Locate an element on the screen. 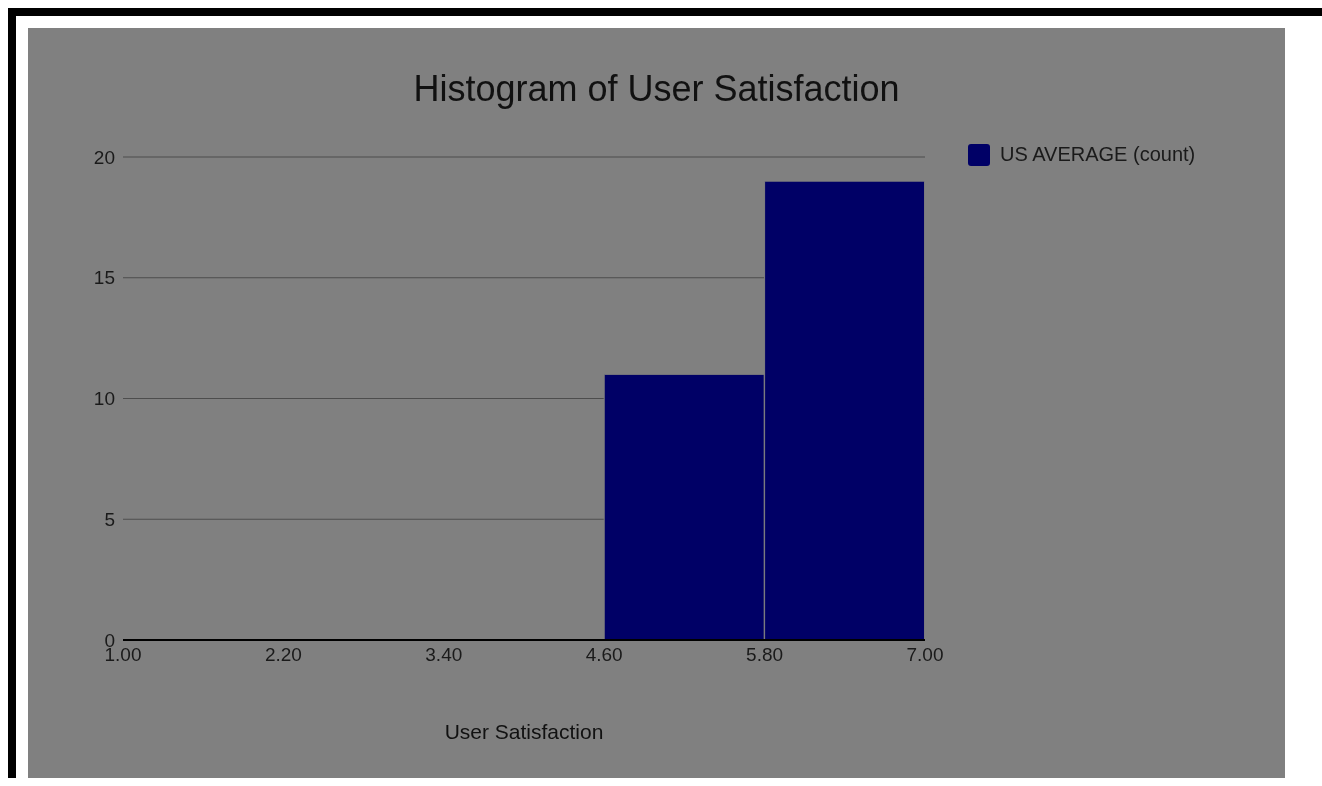 This screenshot has width=1322, height=786. y-tick-label: 10 is located at coordinates (104, 399).